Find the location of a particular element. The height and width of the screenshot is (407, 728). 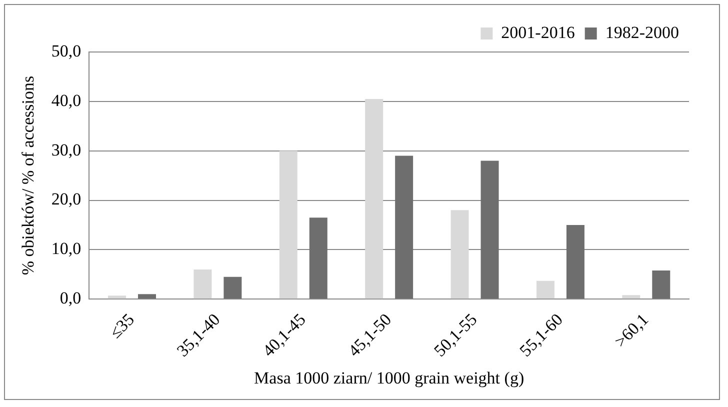

x-tick-label: ≤35 is located at coordinates (122, 326).